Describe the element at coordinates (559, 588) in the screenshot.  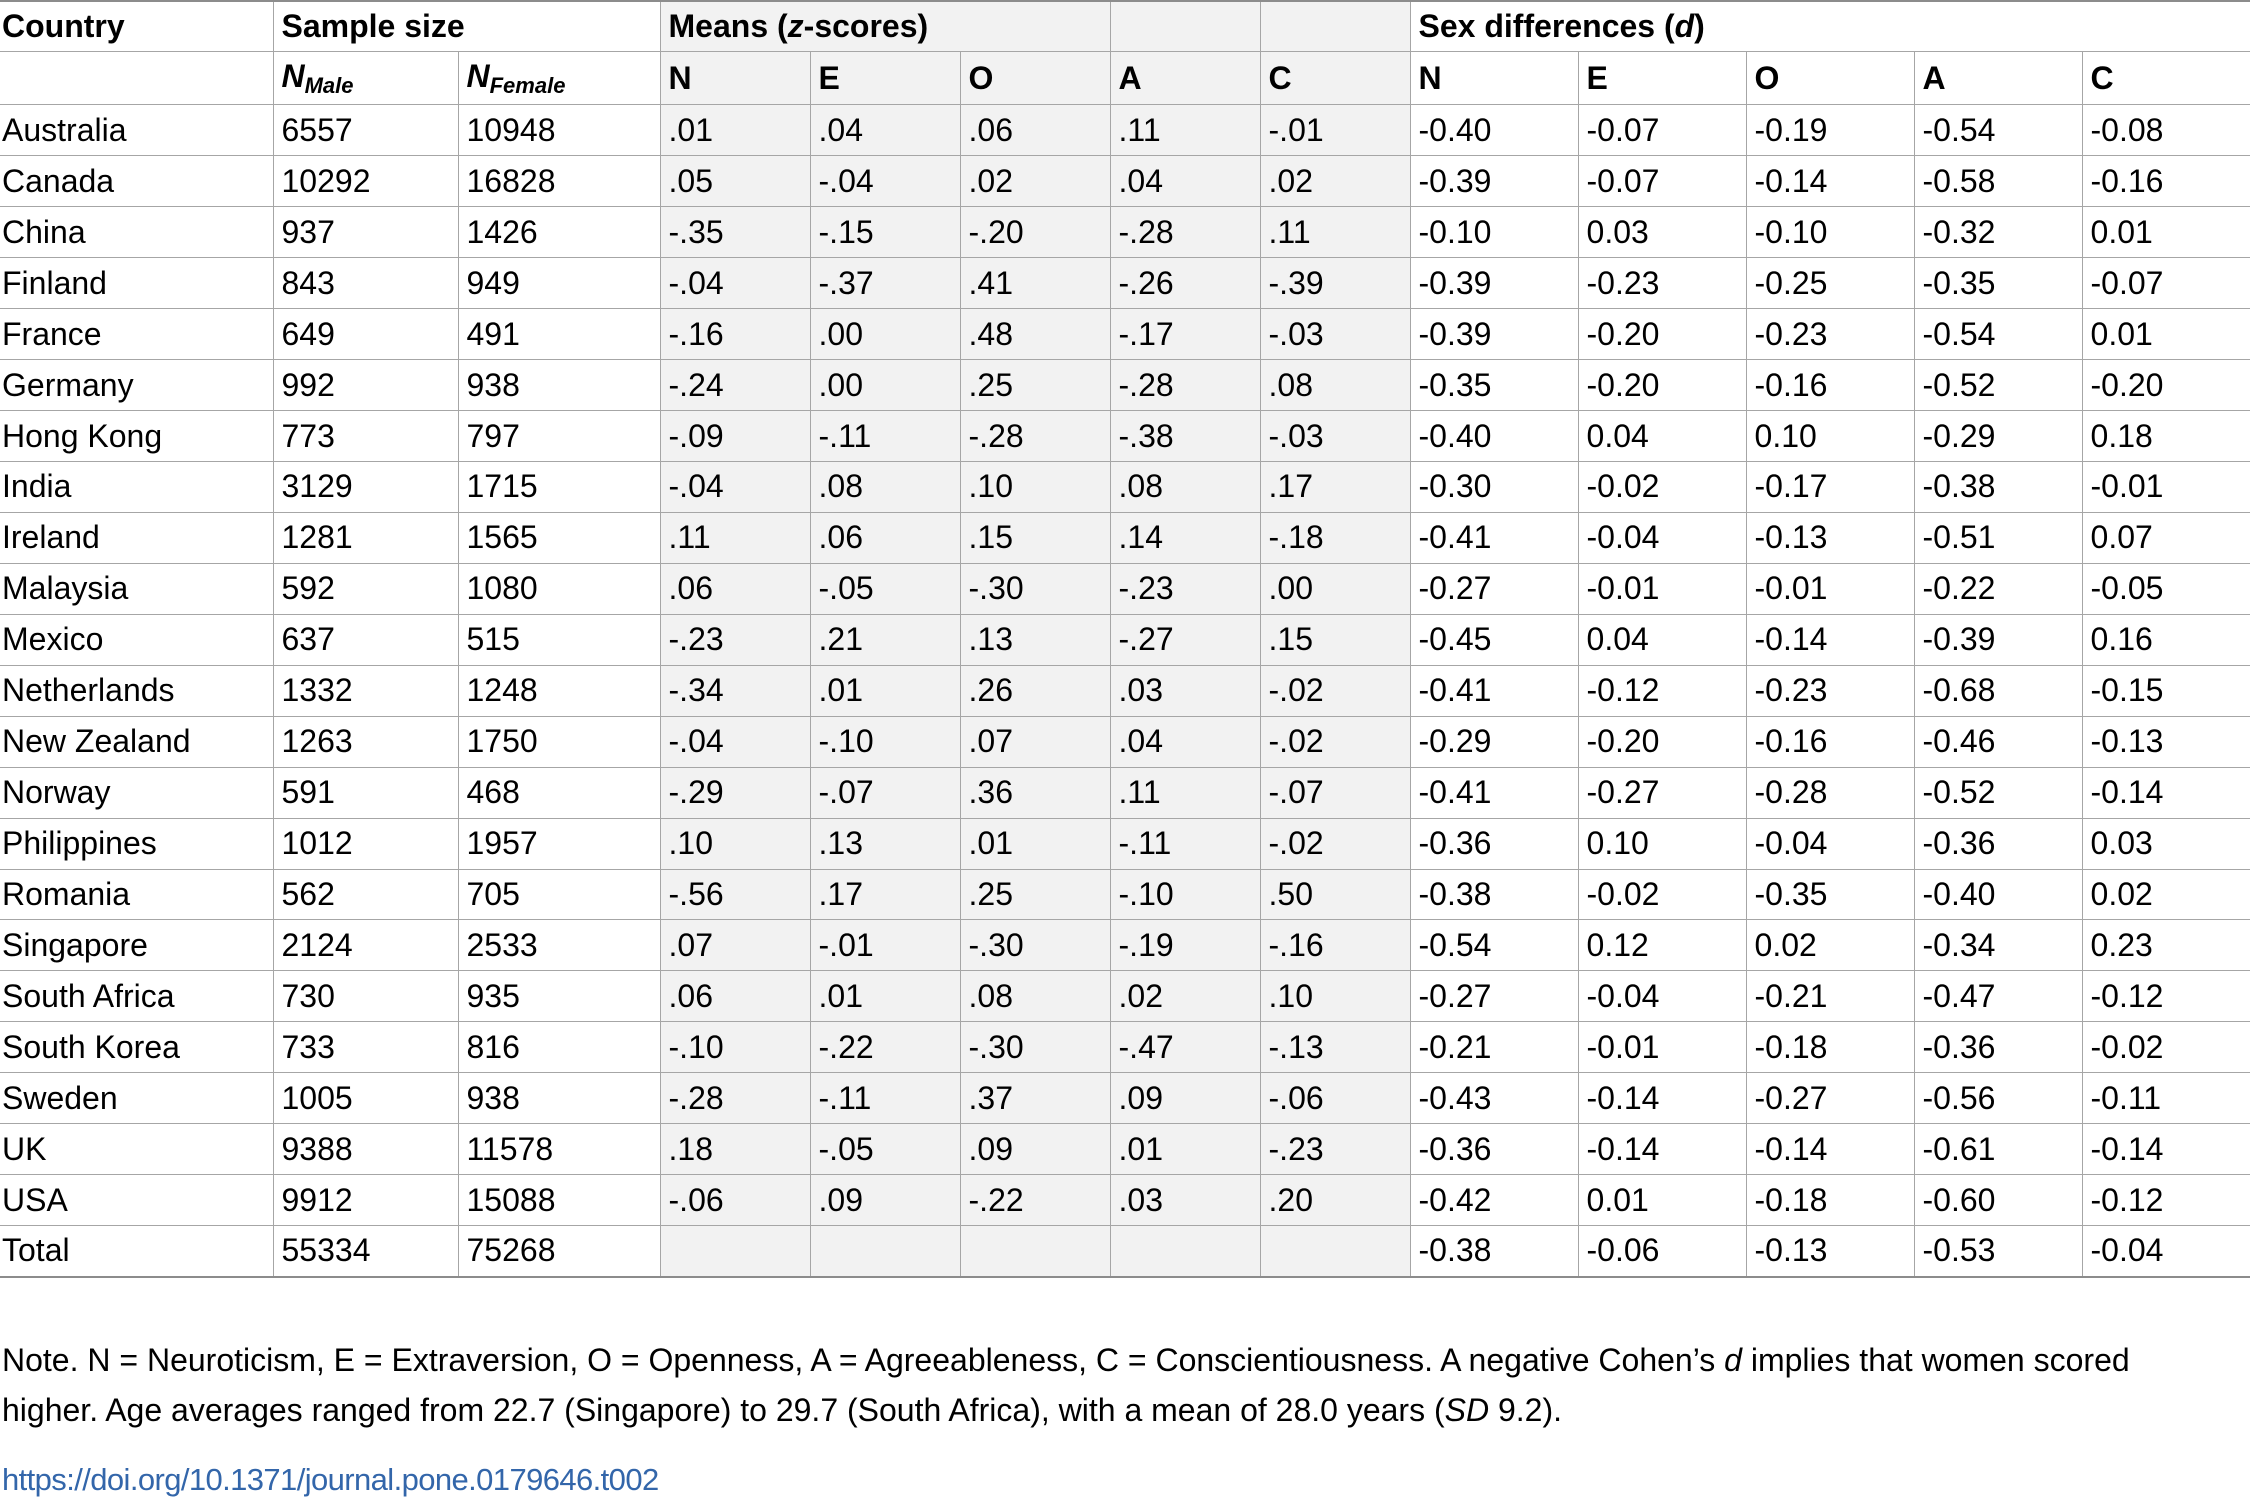
I see `cell-n-female: 1080` at that location.